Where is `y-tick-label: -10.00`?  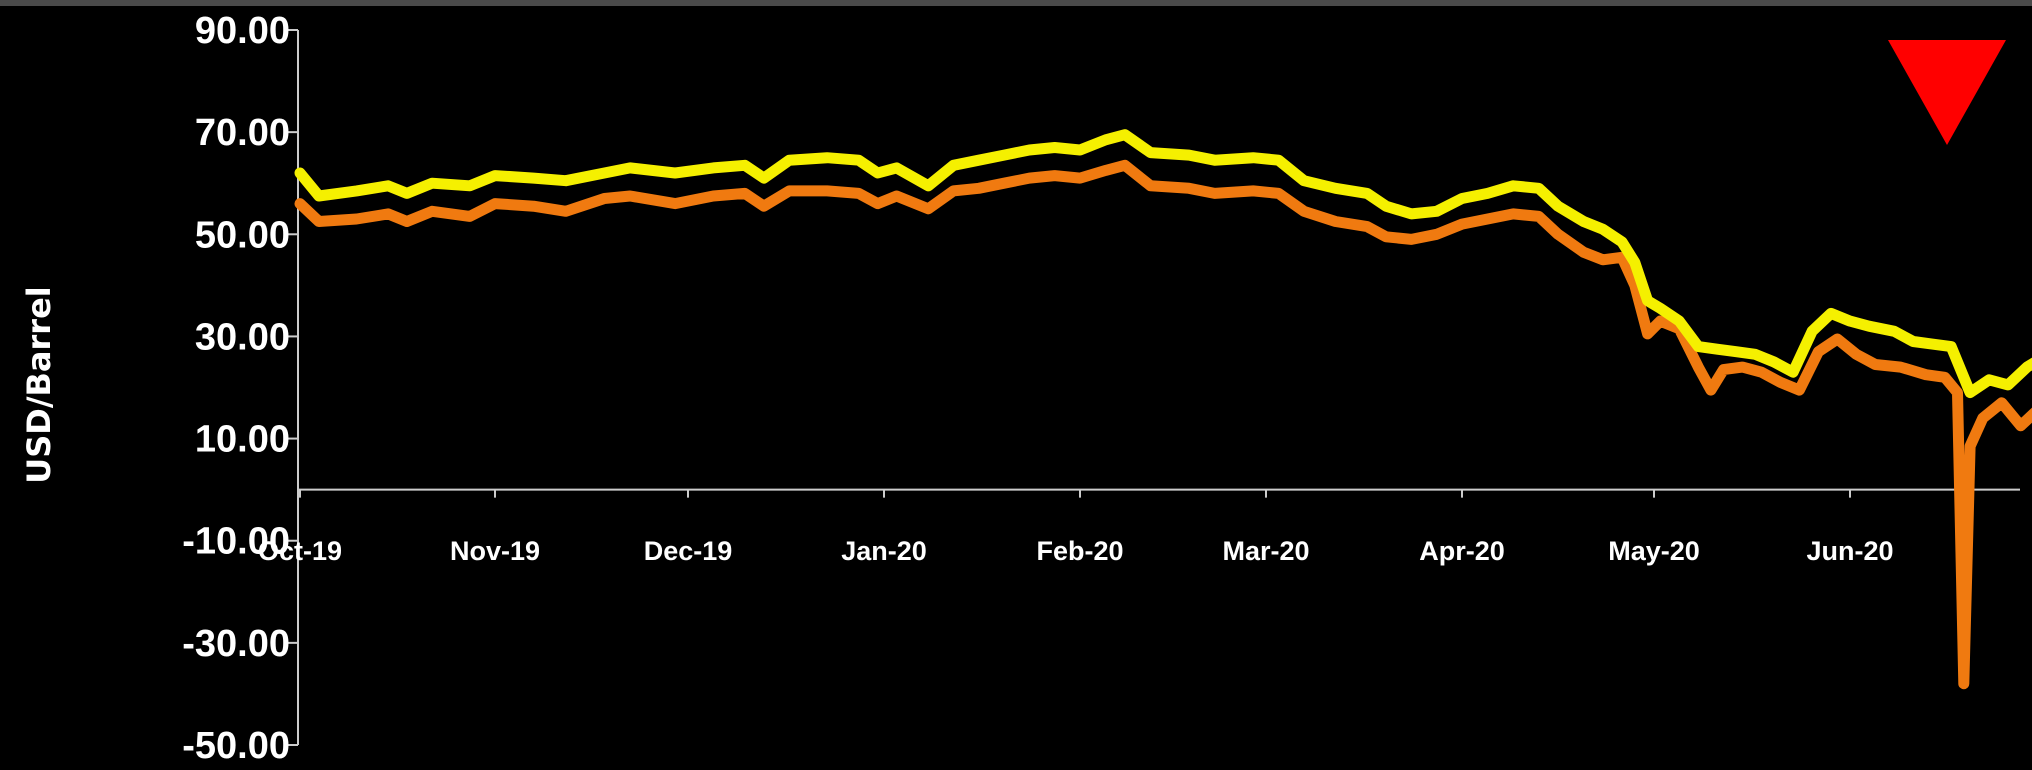 y-tick-label: -10.00 is located at coordinates (236, 542).